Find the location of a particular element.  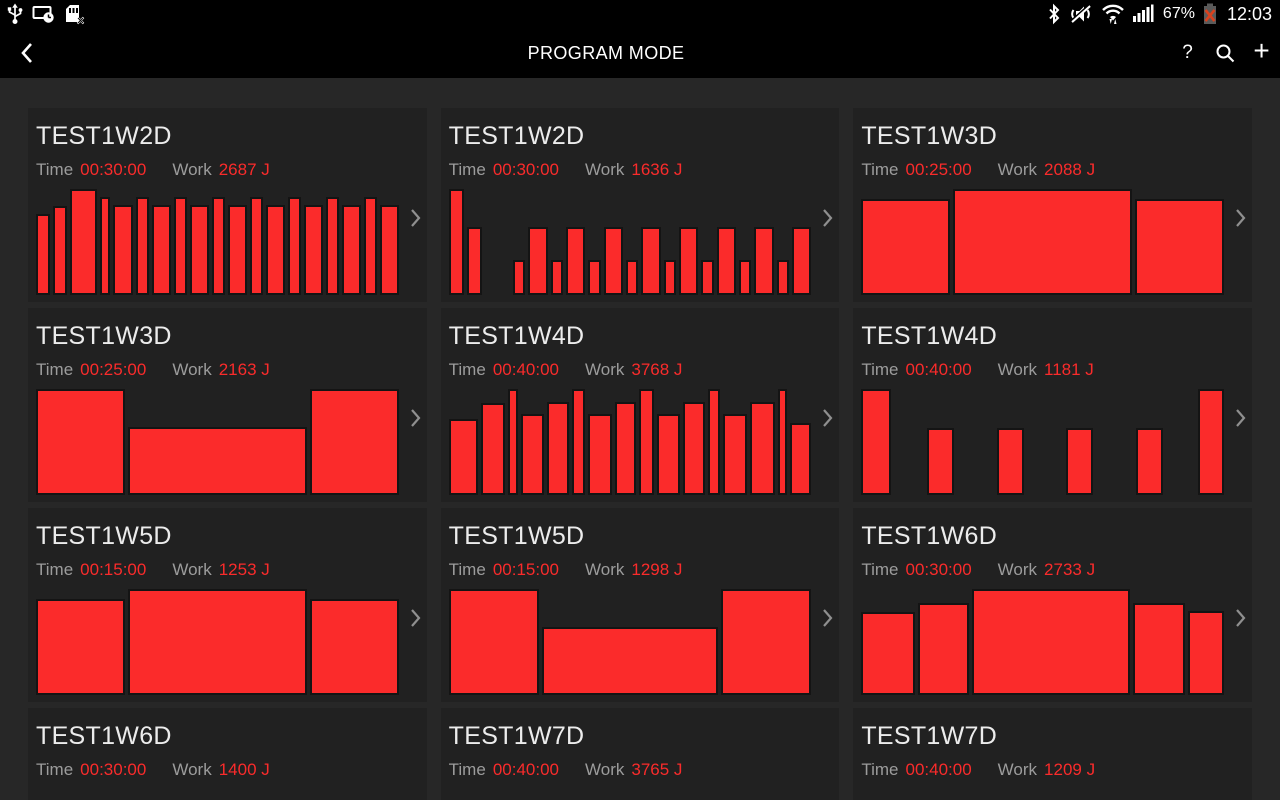

status-left-icons is located at coordinates (45, 14).